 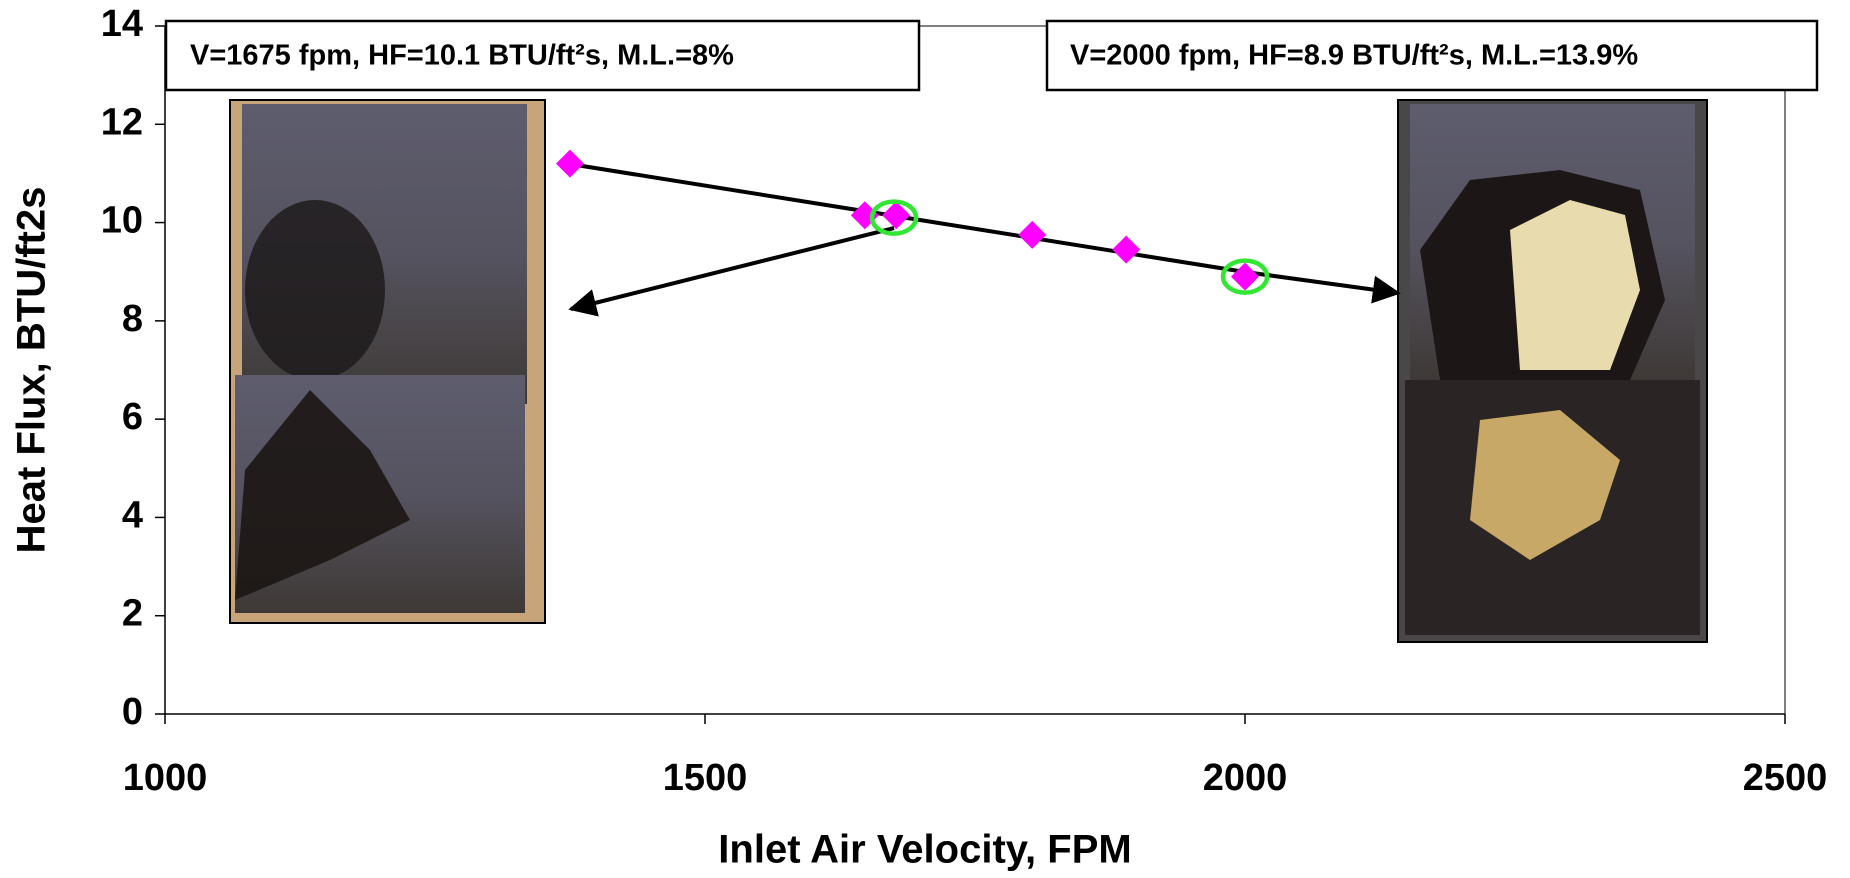 I want to click on y-tick-label: 14, so click(x=122, y=24).